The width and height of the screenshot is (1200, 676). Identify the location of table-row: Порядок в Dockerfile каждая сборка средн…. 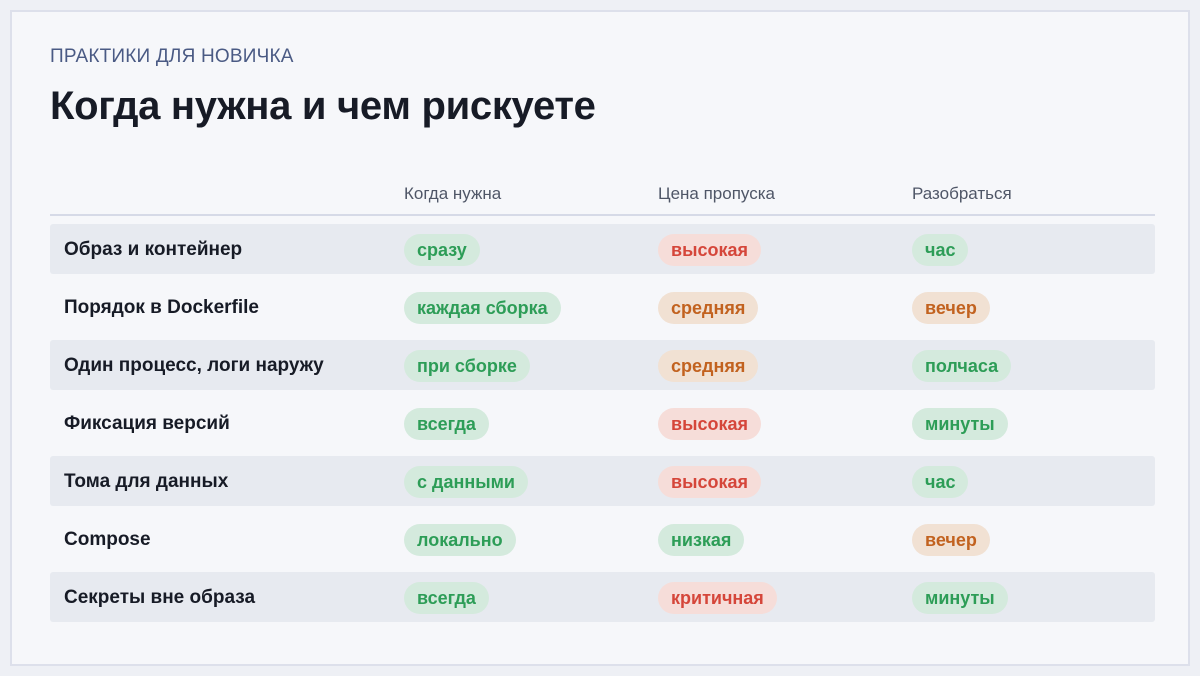
(602, 307).